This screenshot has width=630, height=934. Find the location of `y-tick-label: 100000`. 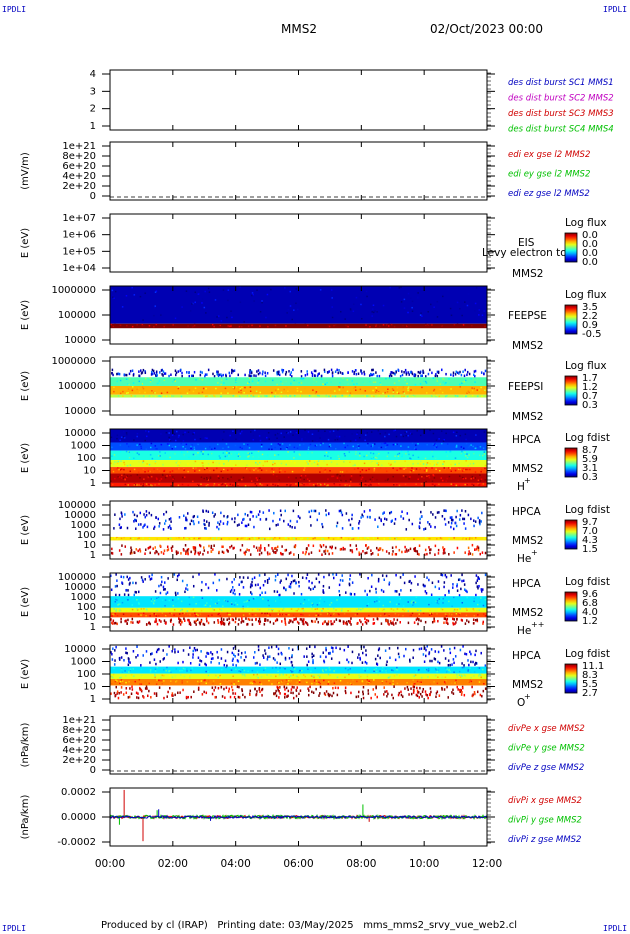

y-tick-label: 100000 is located at coordinates (77, 505).